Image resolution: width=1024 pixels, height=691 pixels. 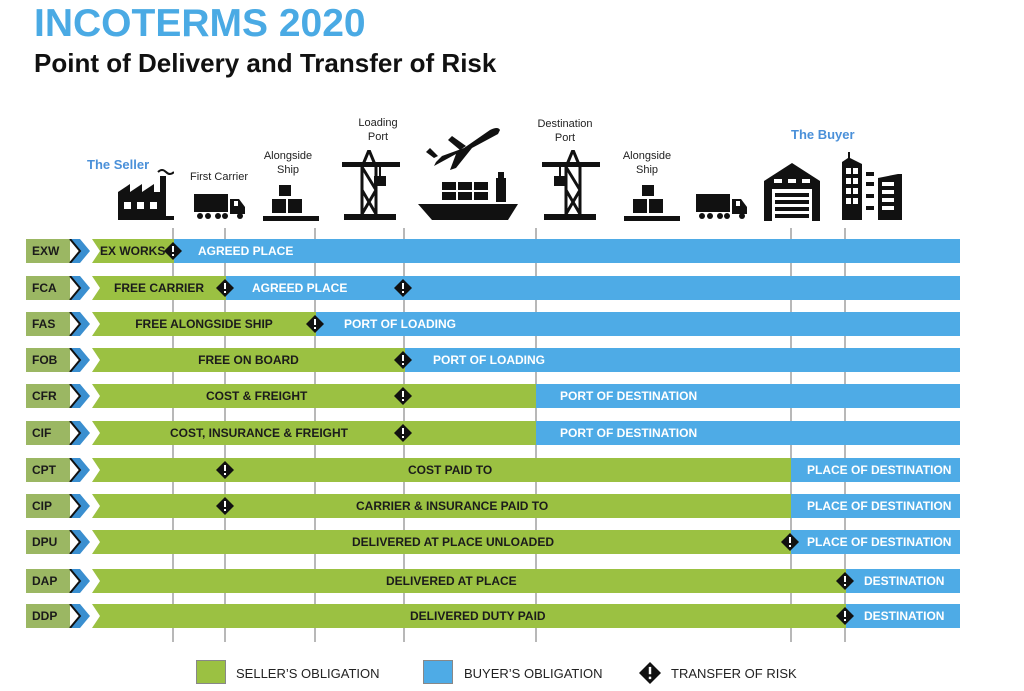 I want to click on incoterm-code: CIF, so click(x=48, y=433).